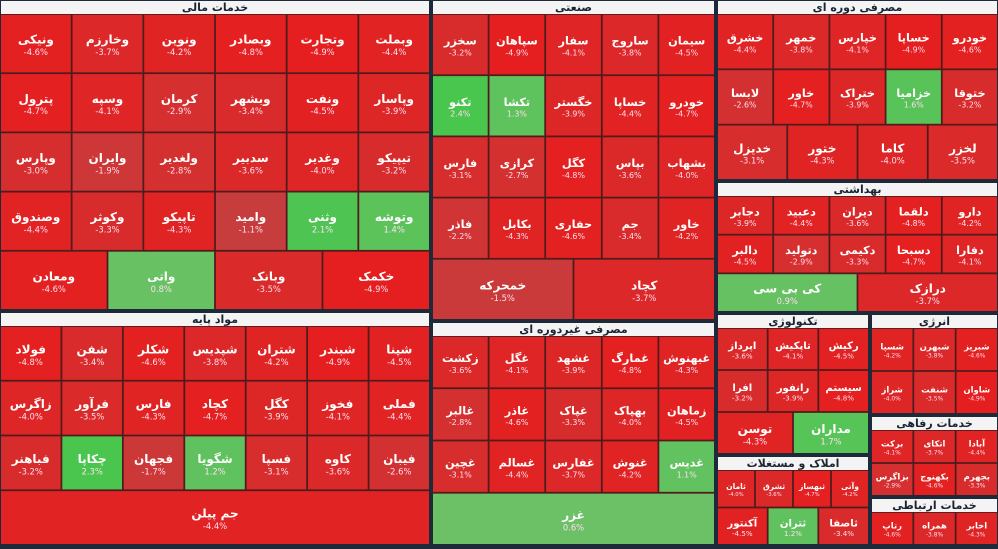 This screenshot has height=549, width=998. What do you see at coordinates (630, 358) in the screenshot?
I see `tile-name: غمارگ` at bounding box center [630, 358].